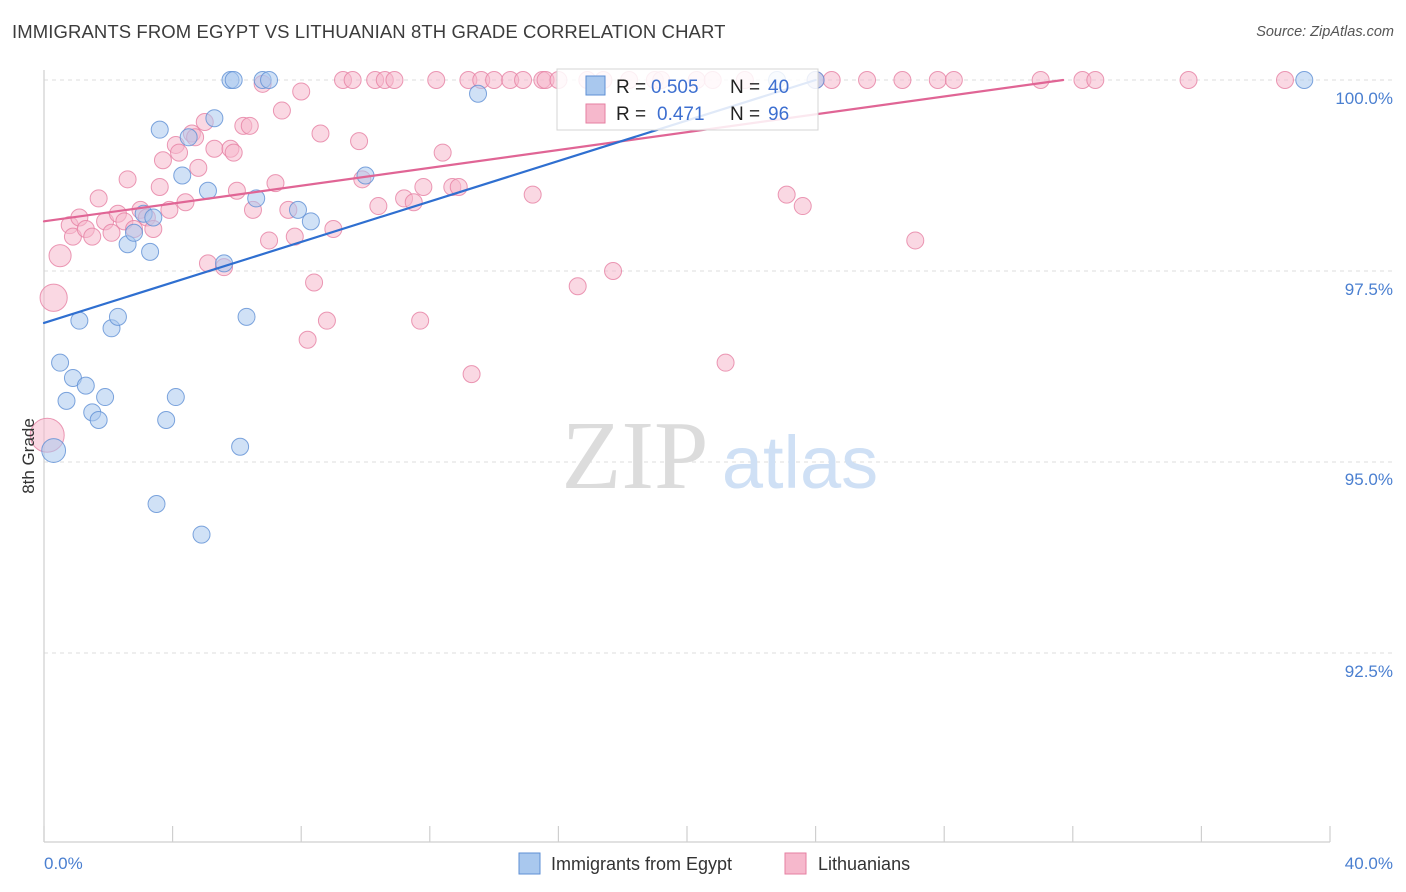  Describe the element at coordinates (635, 456) in the screenshot. I see `watermark-zip: ZIP` at that location.